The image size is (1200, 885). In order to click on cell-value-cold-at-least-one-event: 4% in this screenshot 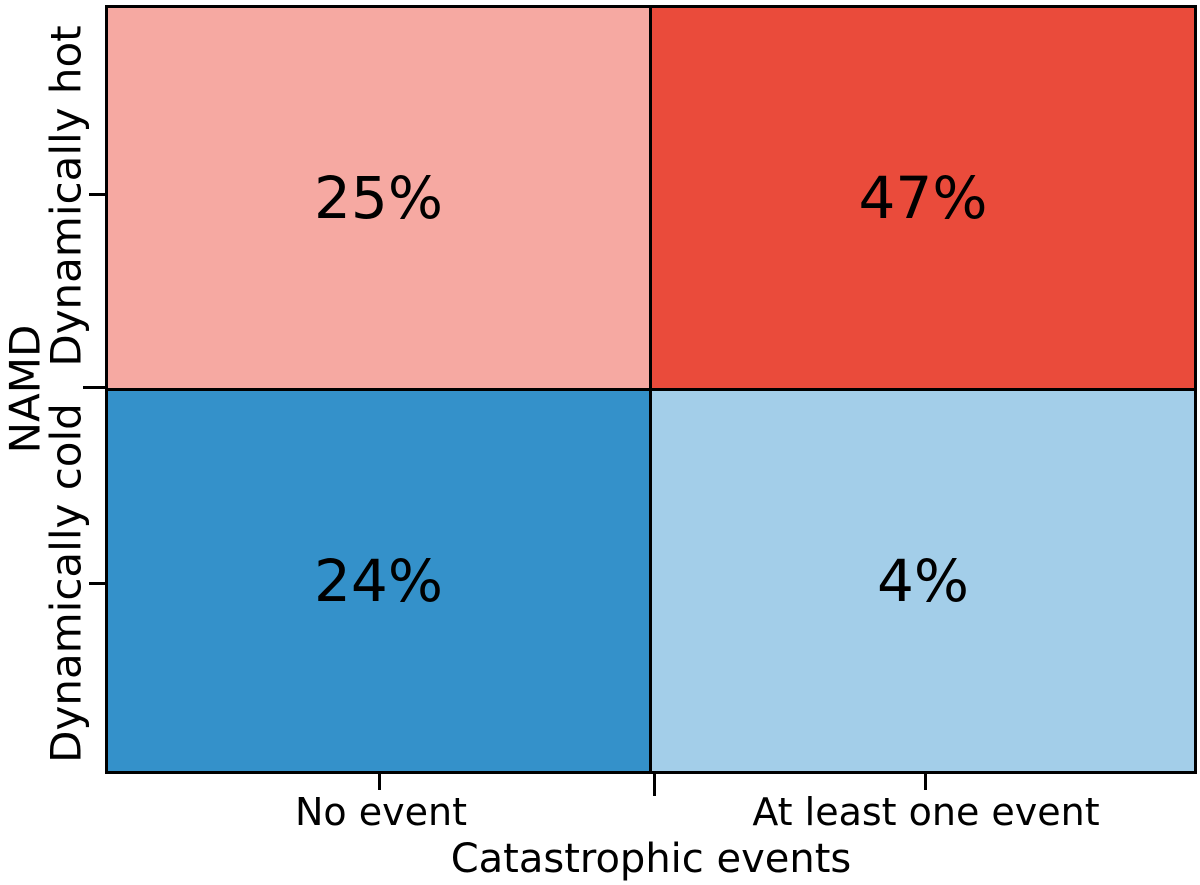, I will do `click(922, 580)`.